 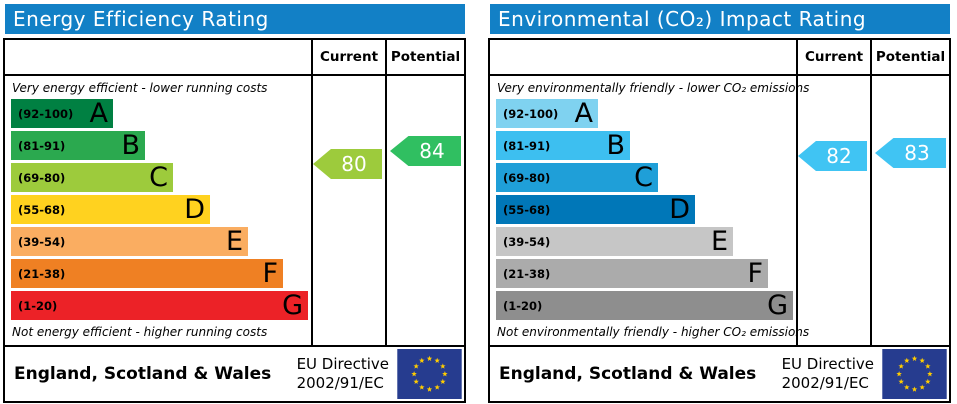 I want to click on energy-panel-title: Energy Efficiency Rating, so click(x=235, y=19).